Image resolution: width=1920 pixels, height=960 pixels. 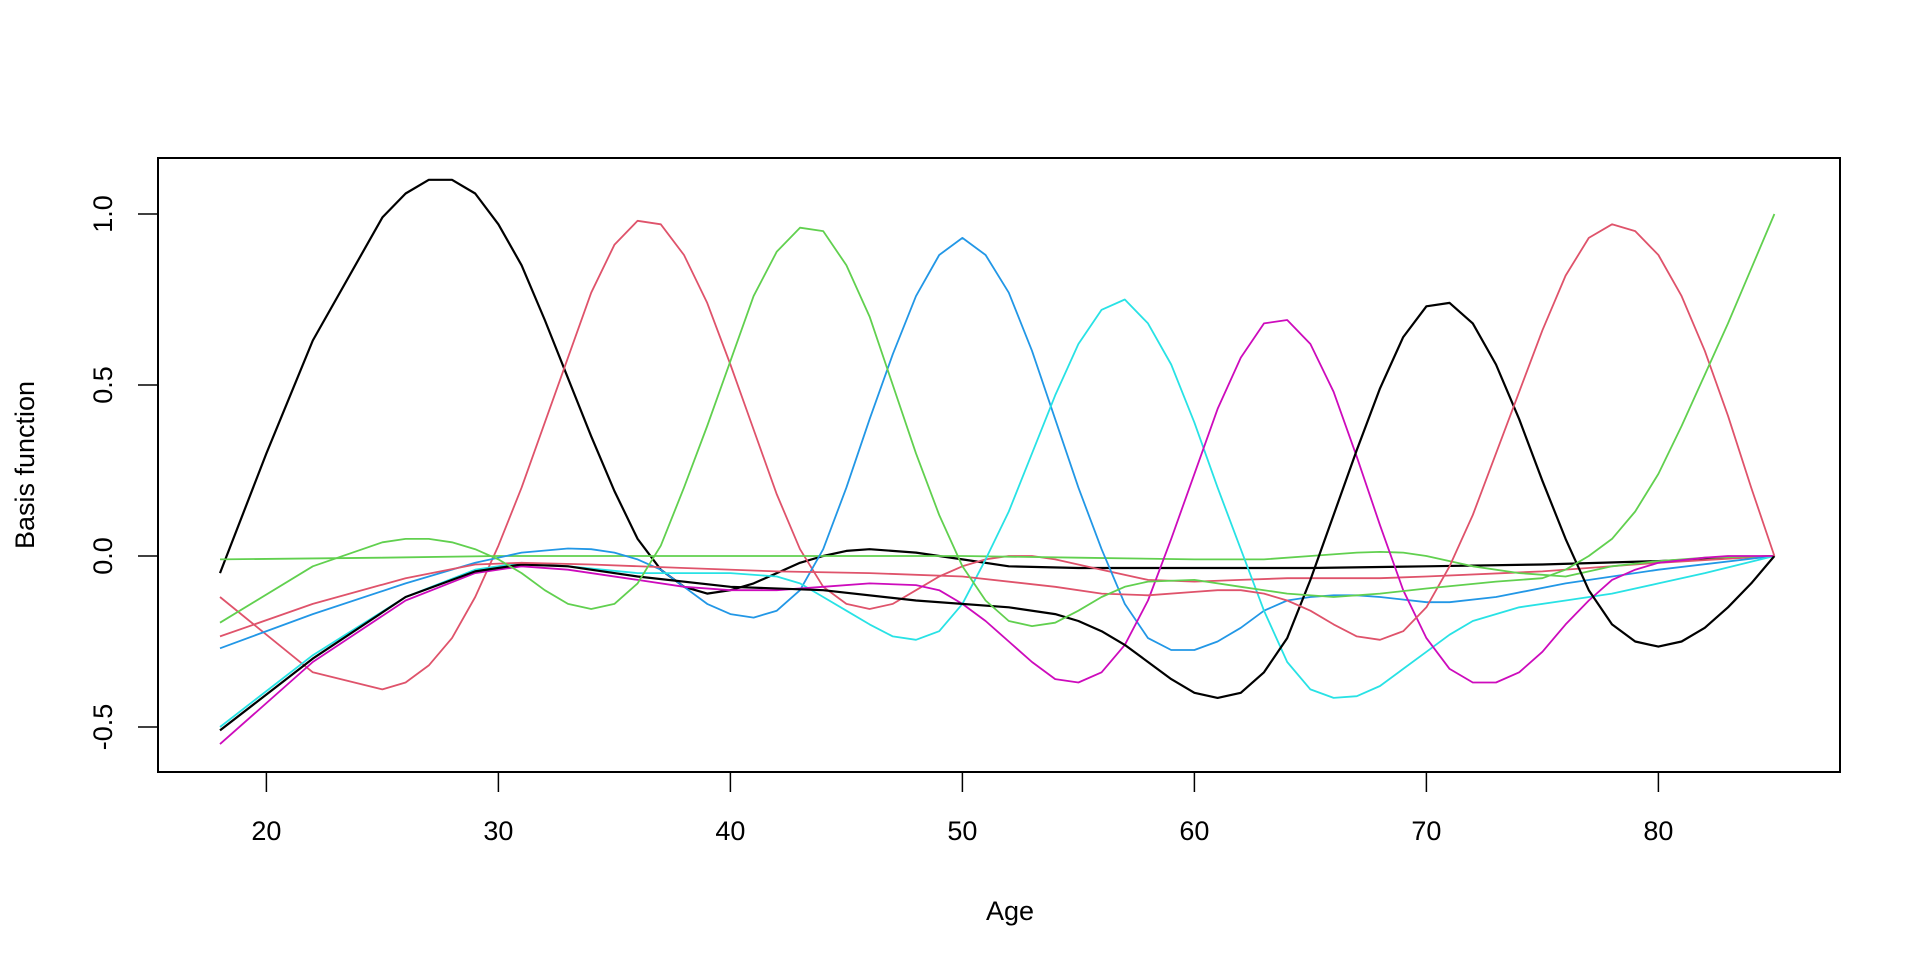 I want to click on x-tick-label: 80, so click(x=1658, y=831).